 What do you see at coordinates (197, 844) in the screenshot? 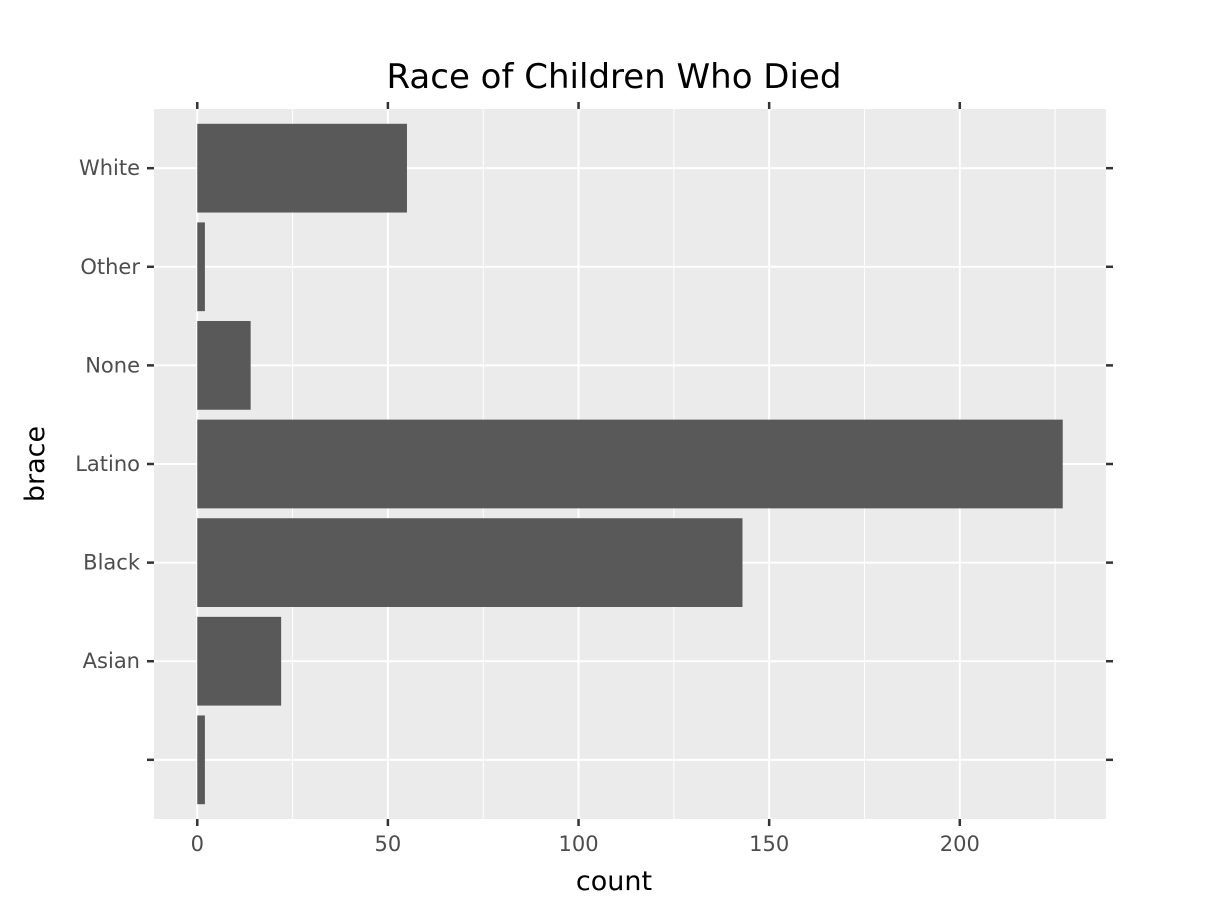
I see `x-tick-label: 0` at bounding box center [197, 844].